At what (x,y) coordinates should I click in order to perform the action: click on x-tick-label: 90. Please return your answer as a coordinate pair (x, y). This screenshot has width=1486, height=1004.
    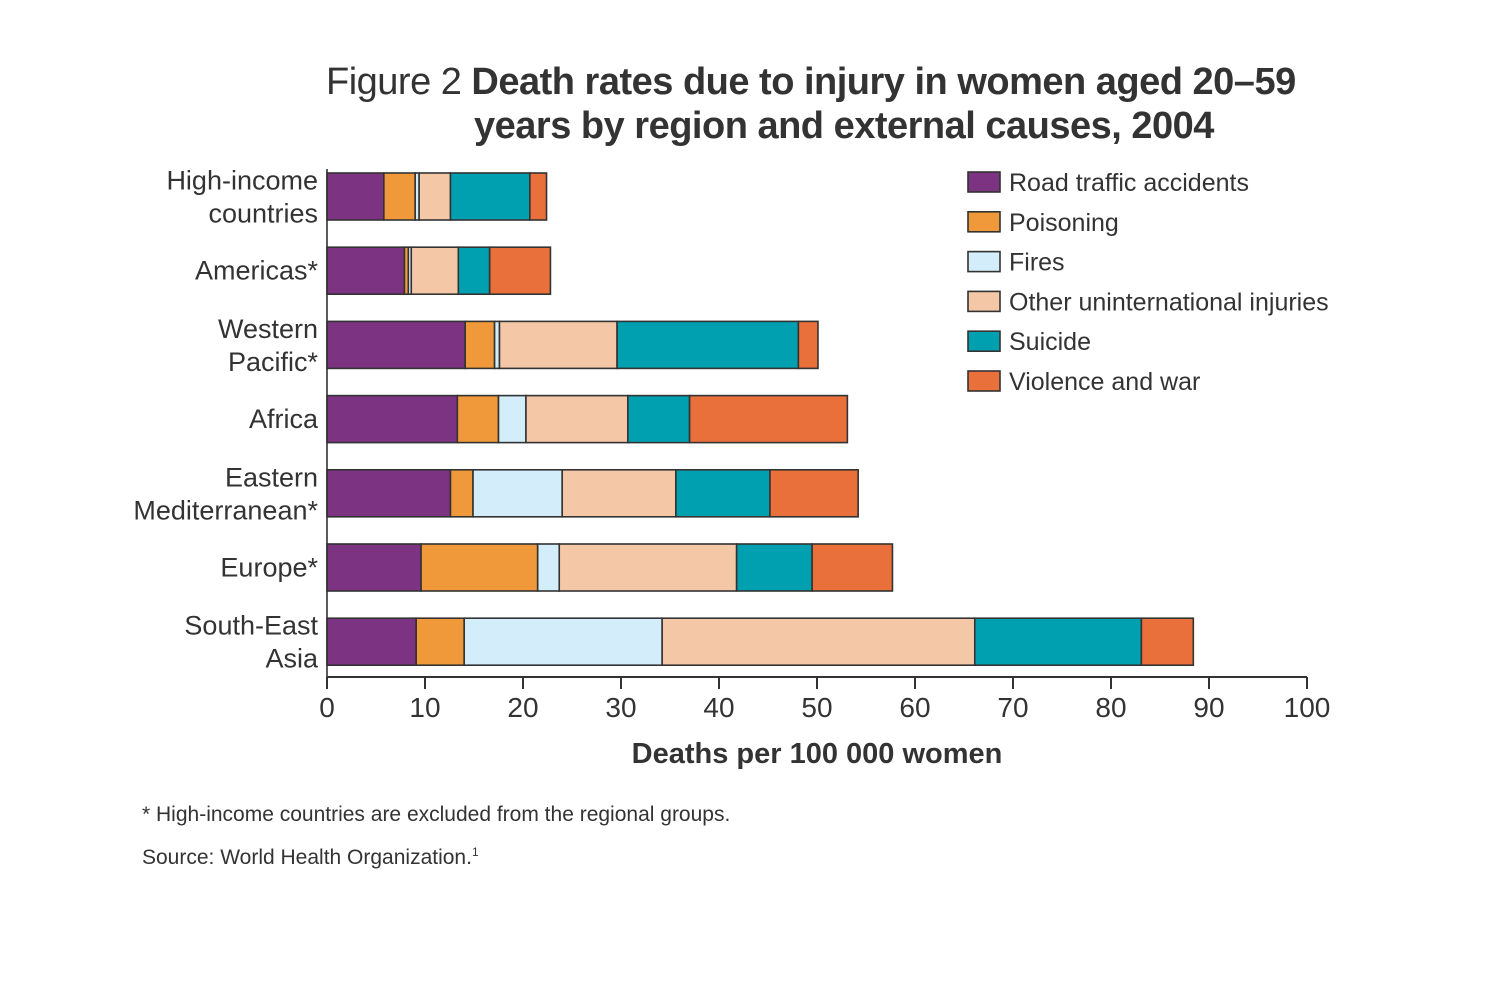
    Looking at the image, I should click on (1208, 707).